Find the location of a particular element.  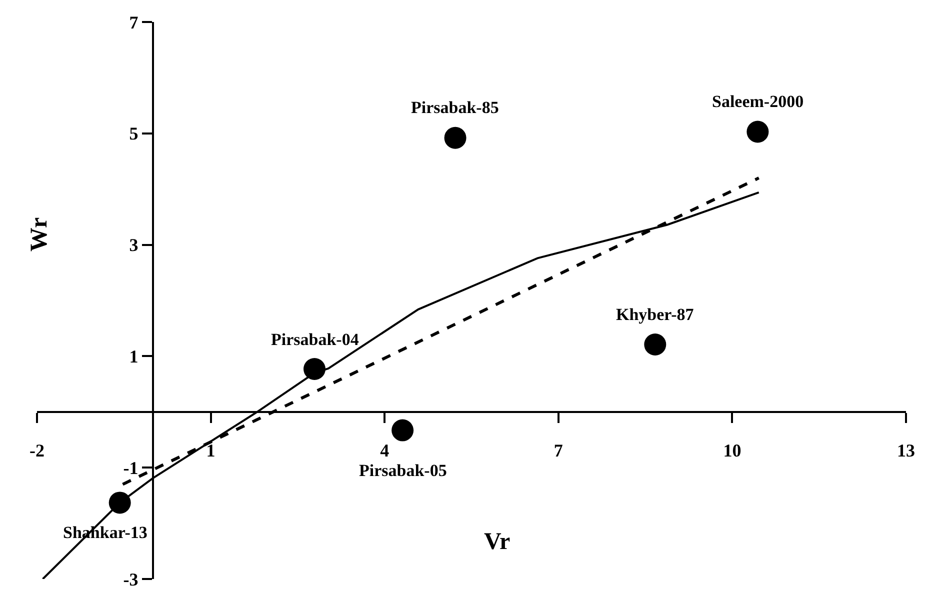

x-axis-title: Vr is located at coordinates (497, 542).